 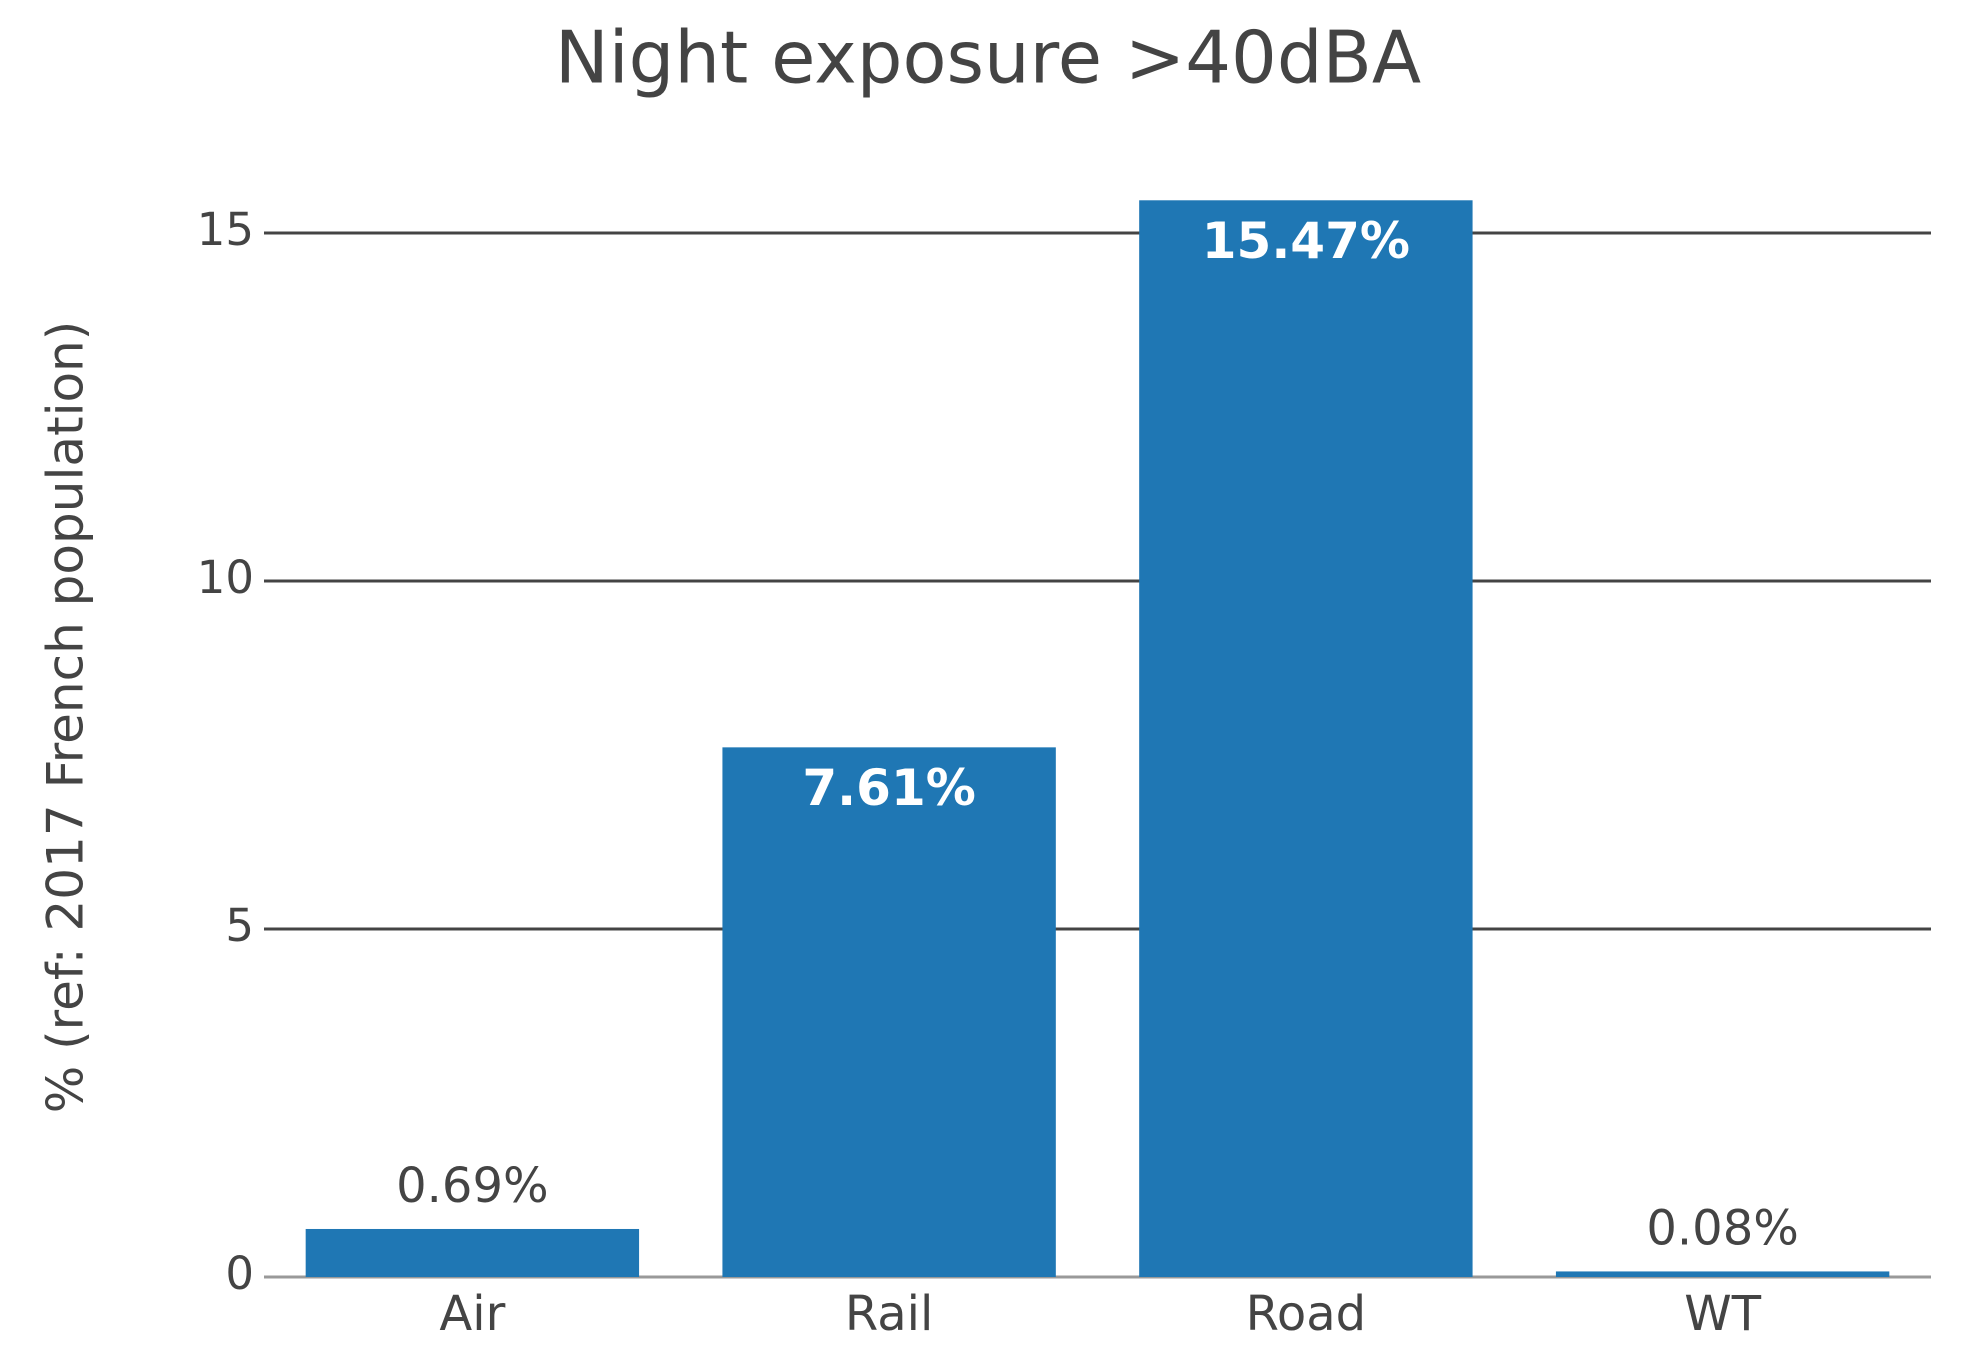 What do you see at coordinates (225, 577) in the screenshot?
I see `y-tick-label: 10` at bounding box center [225, 577].